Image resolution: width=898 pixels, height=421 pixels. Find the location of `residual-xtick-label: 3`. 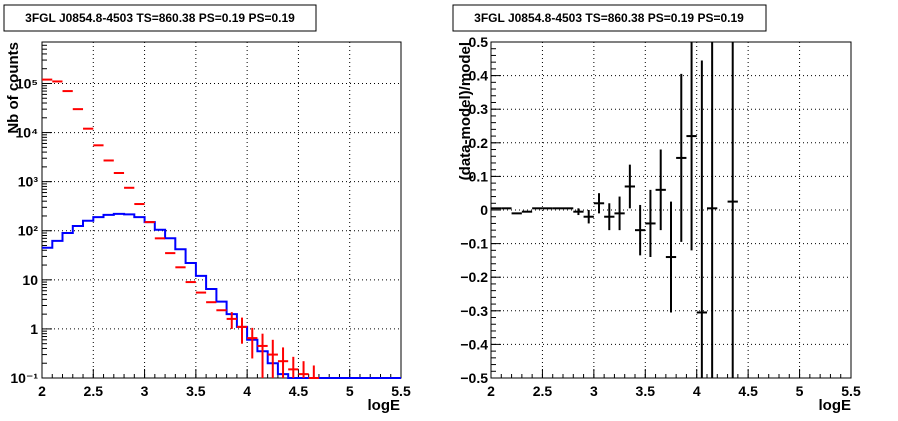

residual-xtick-label: 3 is located at coordinates (594, 391).